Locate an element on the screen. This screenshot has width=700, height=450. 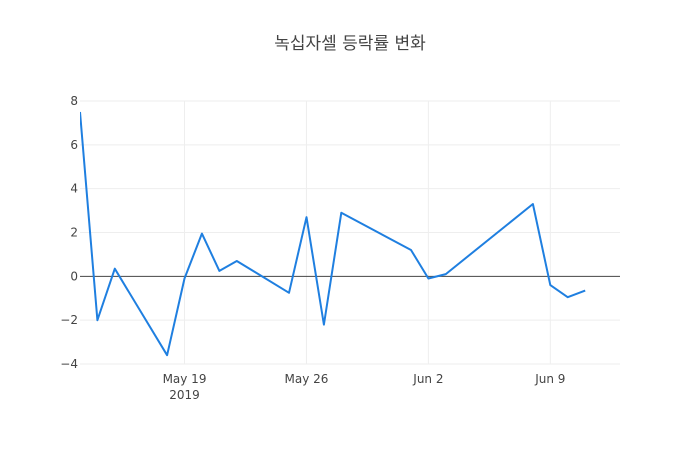
y-tick-label: 2 is located at coordinates (74, 233).